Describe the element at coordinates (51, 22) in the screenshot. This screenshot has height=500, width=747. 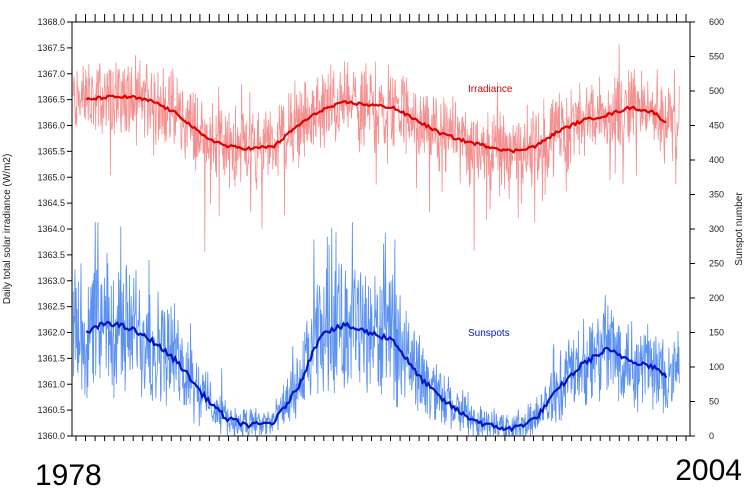
I see `left-tick-label: 1368.0` at that location.